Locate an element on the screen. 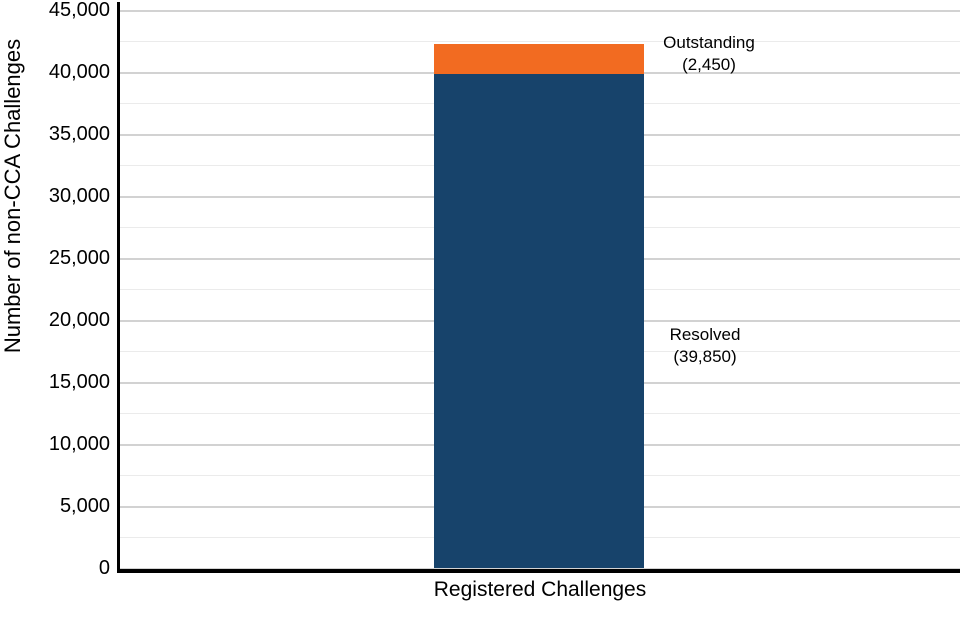 The width and height of the screenshot is (960, 640). y-tick-label: 25,000 is located at coordinates (79, 258).